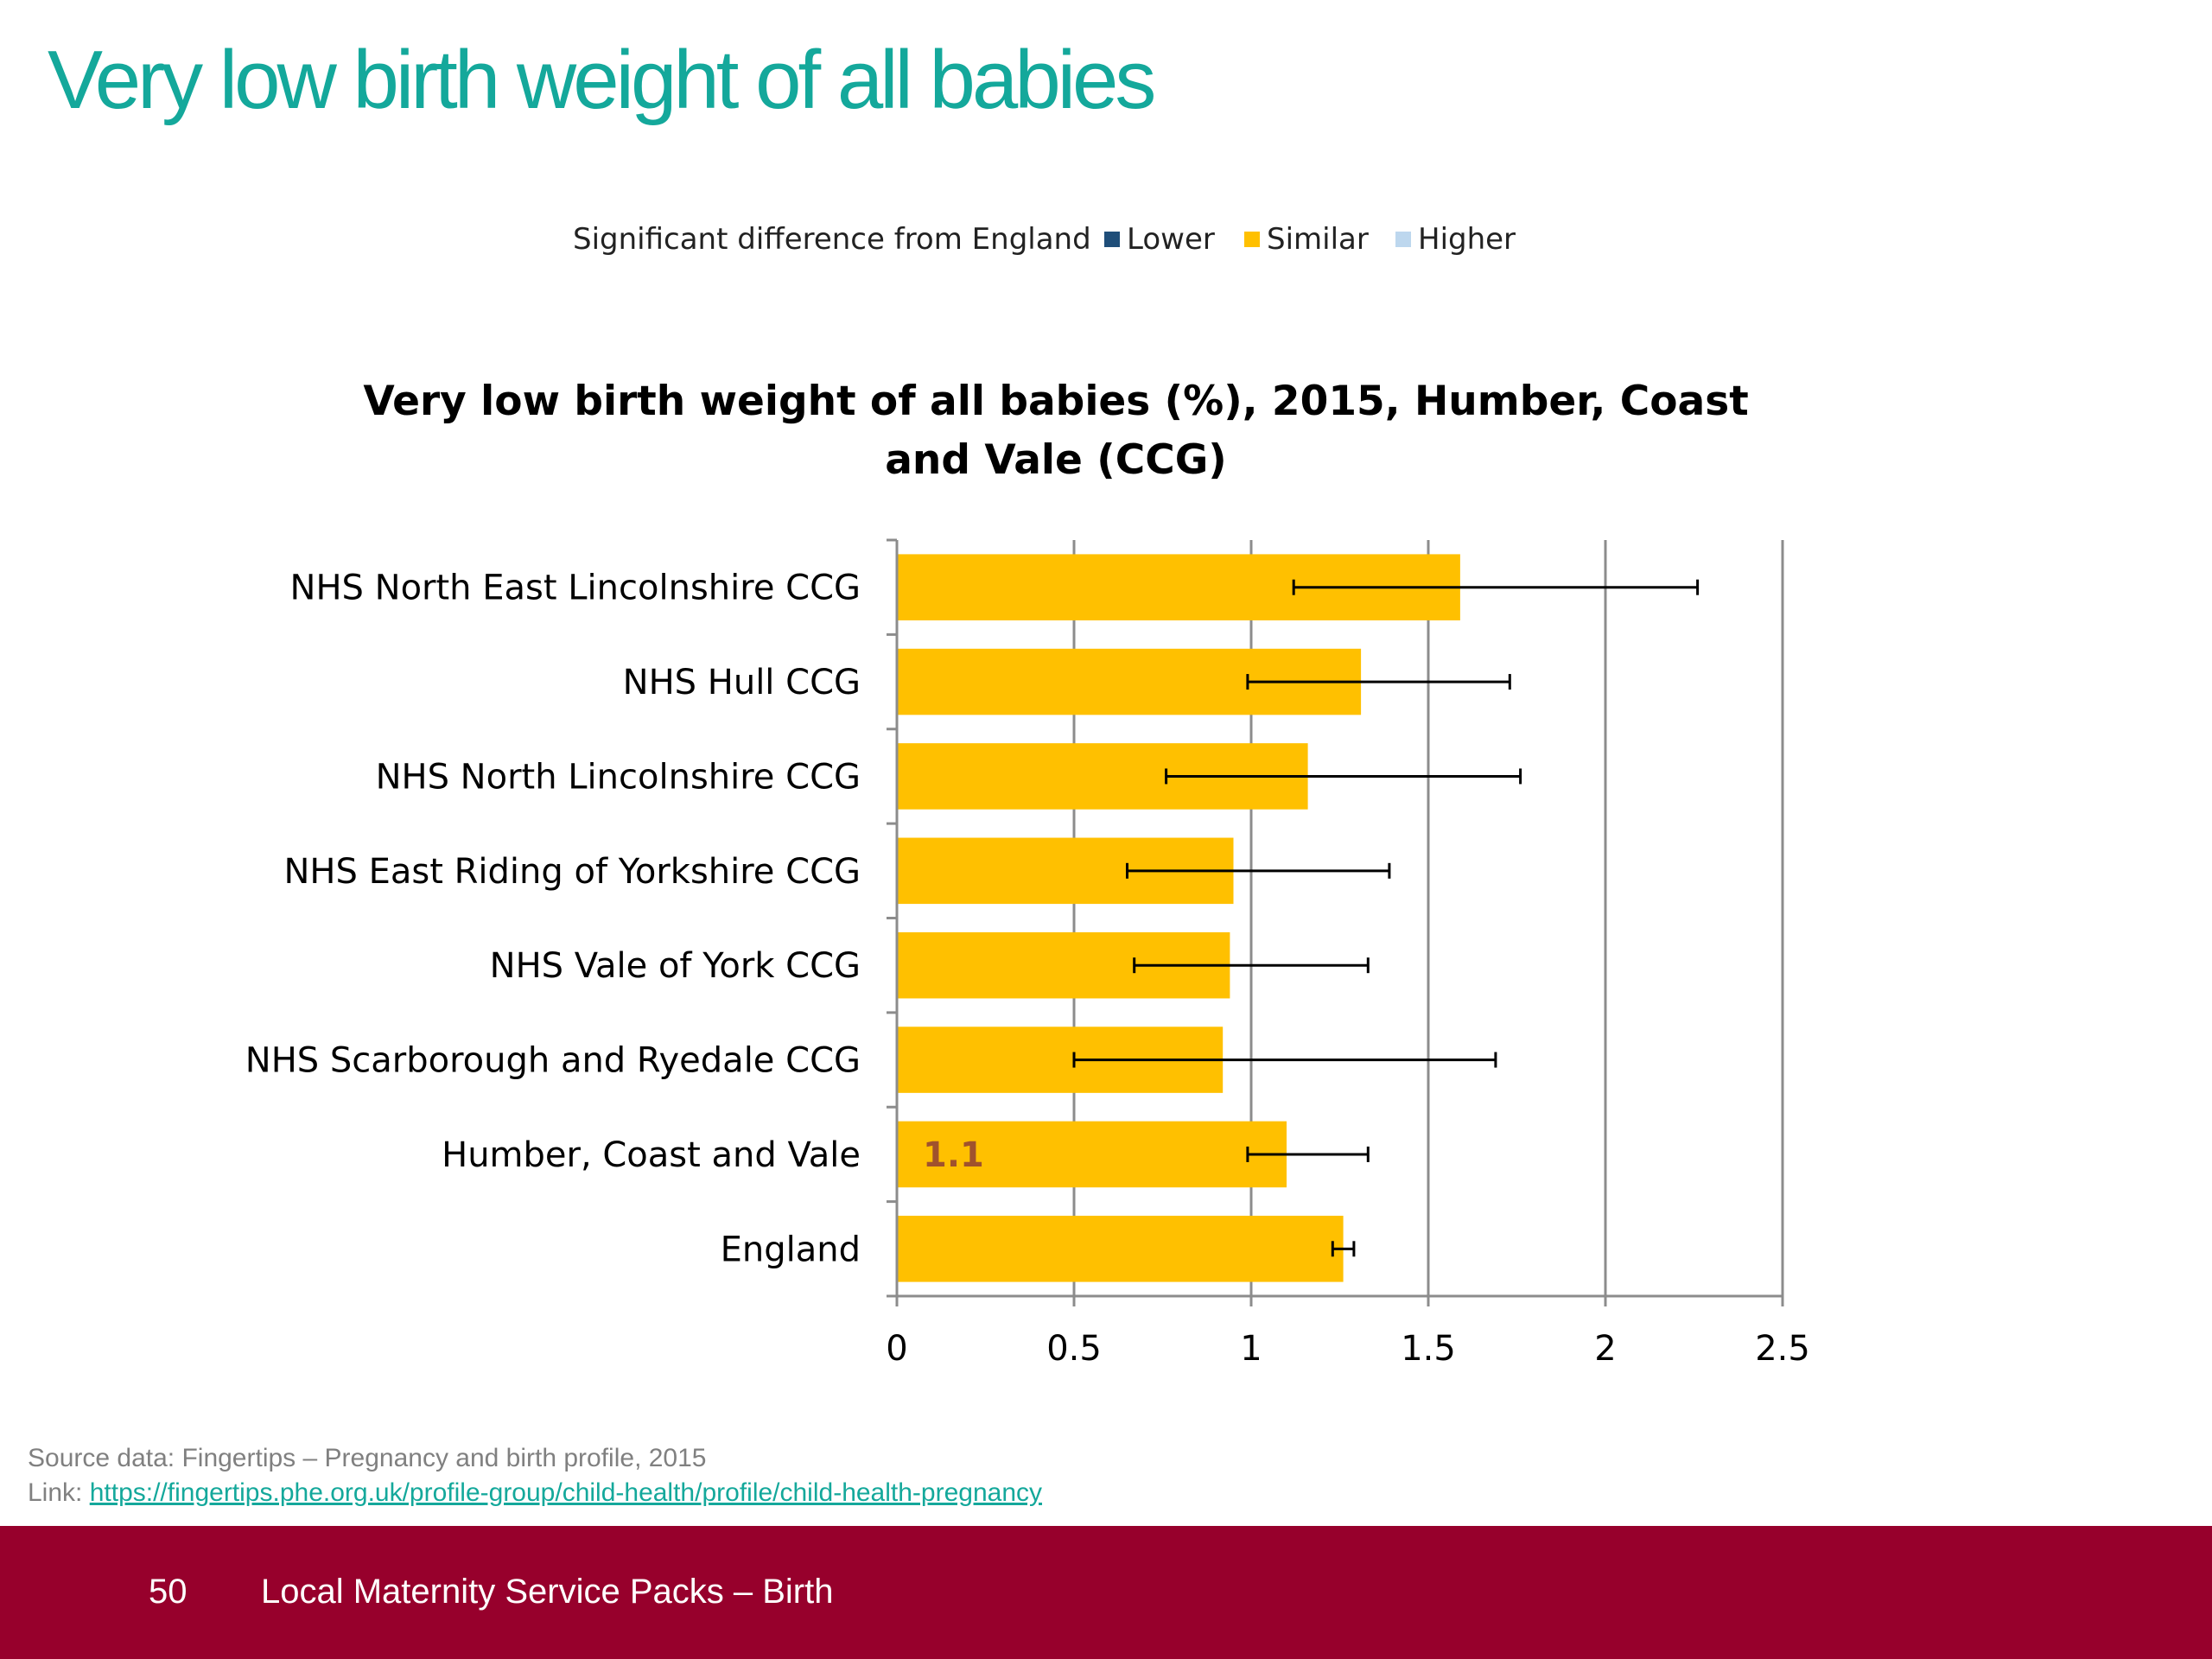 The image size is (2212, 1659). I want to click on legend-swatch-similar, so click(1252, 239).